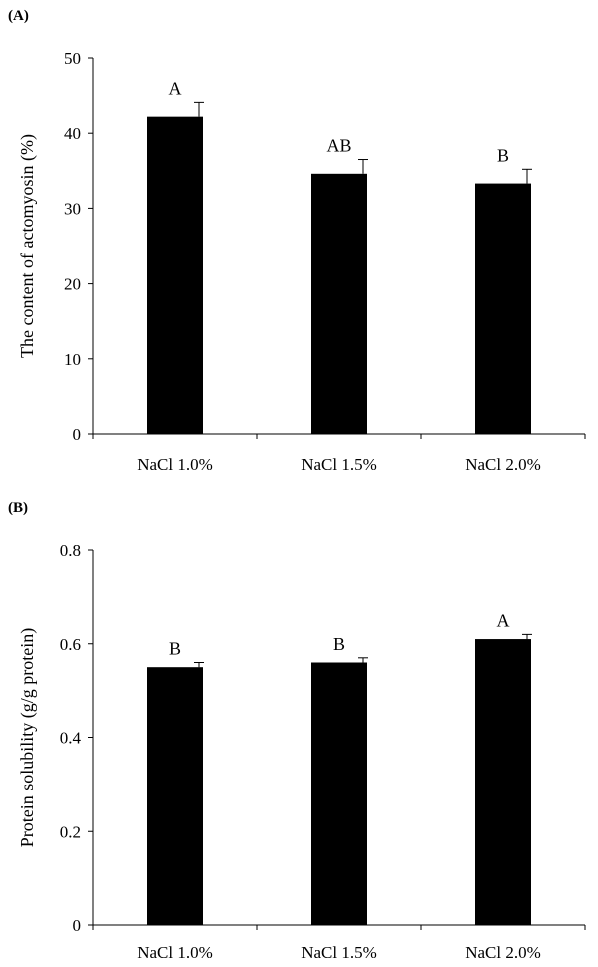 The image size is (598, 967). Describe the element at coordinates (71, 738) in the screenshot. I see `y-tick-label: 0.4` at that location.